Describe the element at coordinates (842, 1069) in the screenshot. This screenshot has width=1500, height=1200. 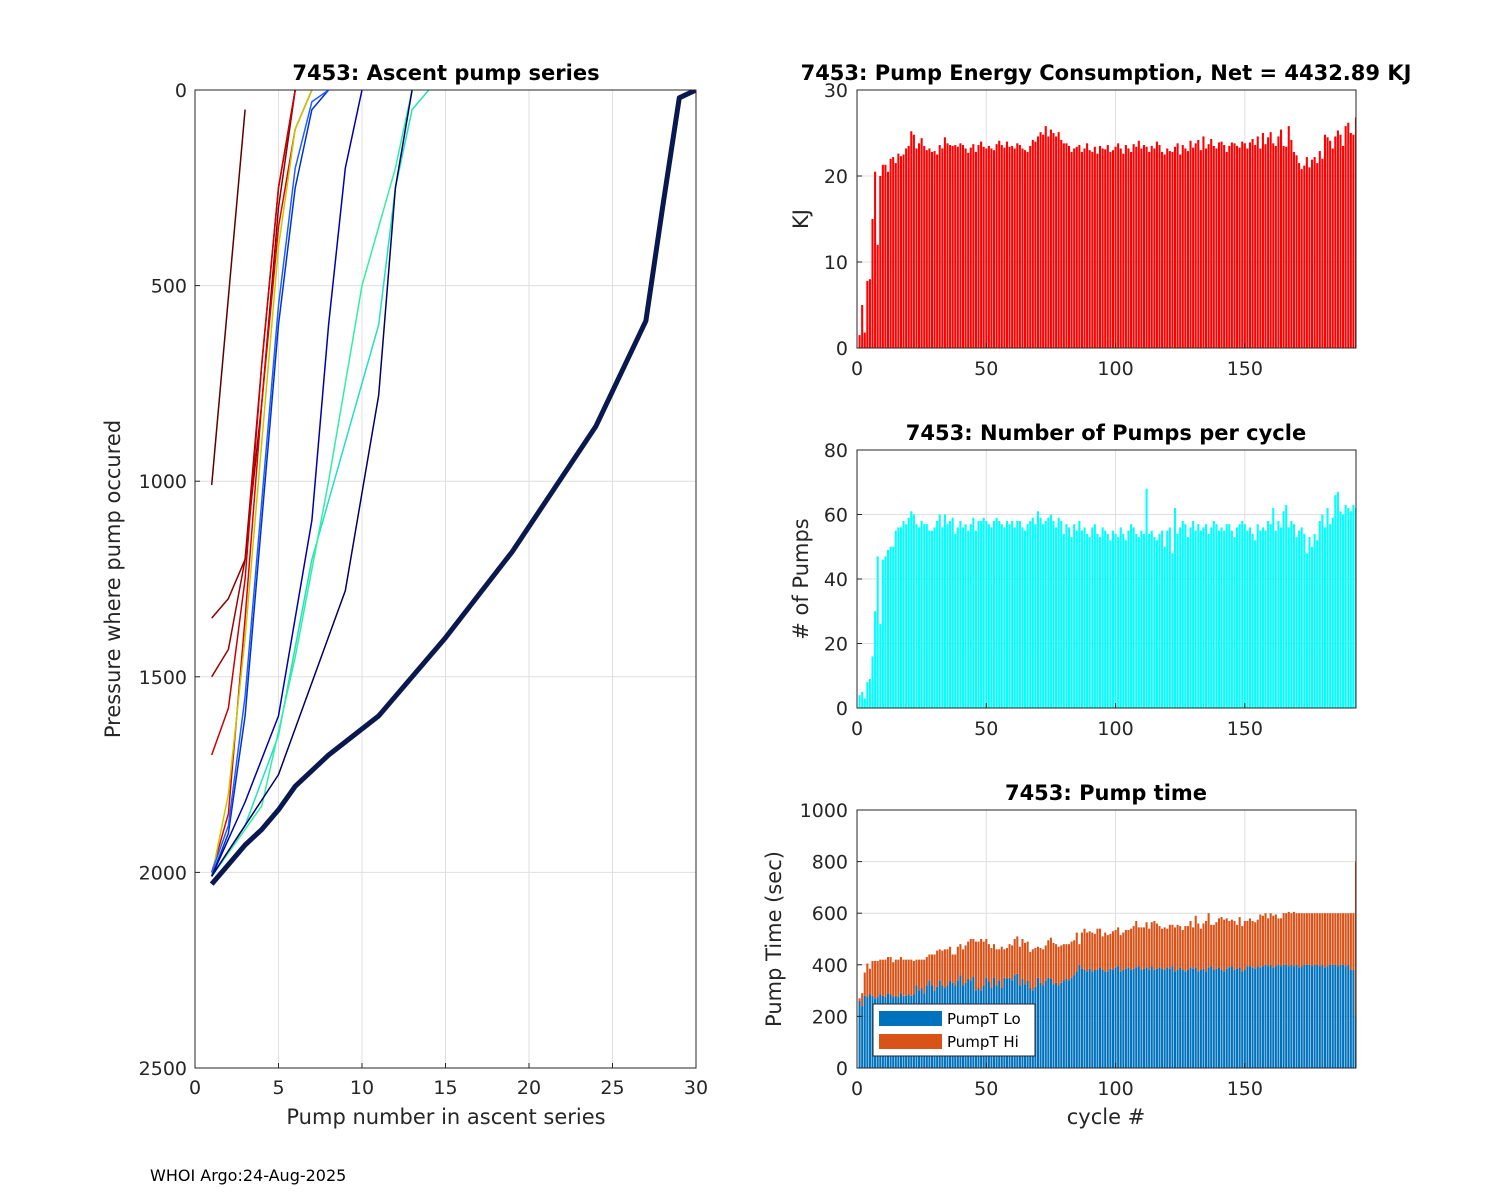
I see `y-tick-label: 0` at that location.